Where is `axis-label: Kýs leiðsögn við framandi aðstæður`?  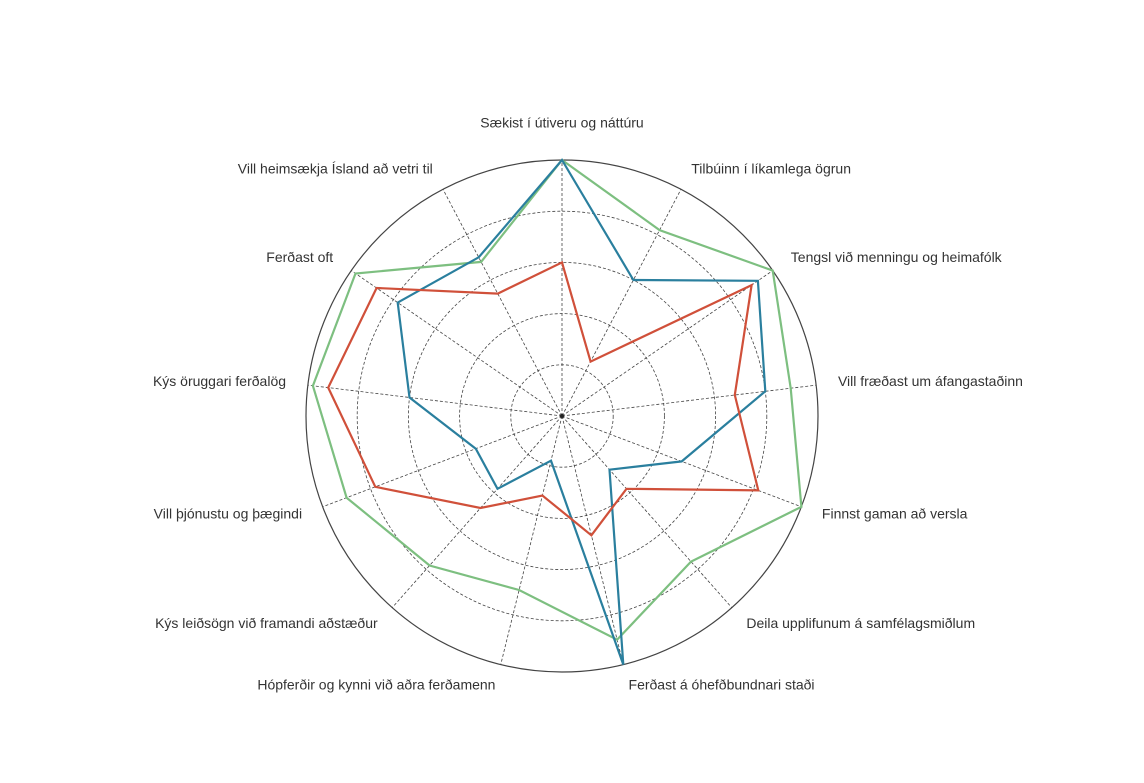 axis-label: Kýs leiðsögn við framandi aðstæður is located at coordinates (266, 623).